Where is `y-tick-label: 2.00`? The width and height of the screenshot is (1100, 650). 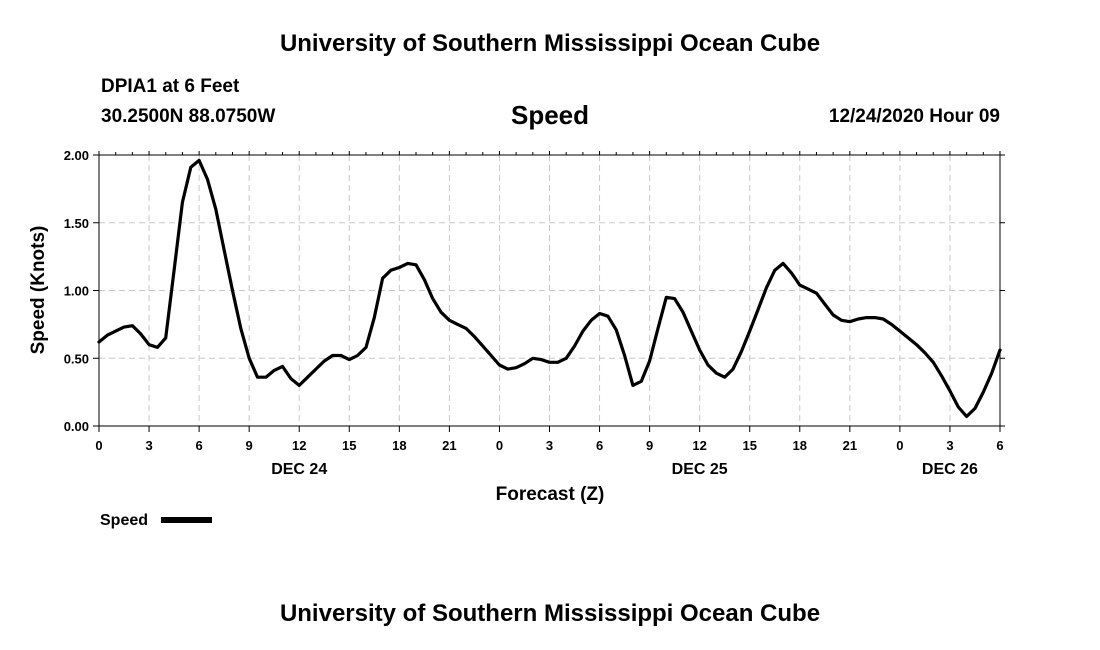
y-tick-label: 2.00 is located at coordinates (76, 155).